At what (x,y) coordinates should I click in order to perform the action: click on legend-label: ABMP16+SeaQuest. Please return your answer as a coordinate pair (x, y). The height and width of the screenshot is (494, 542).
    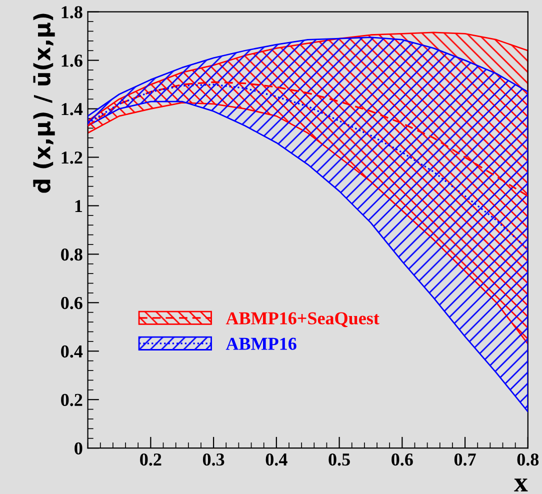
    Looking at the image, I should click on (303, 320).